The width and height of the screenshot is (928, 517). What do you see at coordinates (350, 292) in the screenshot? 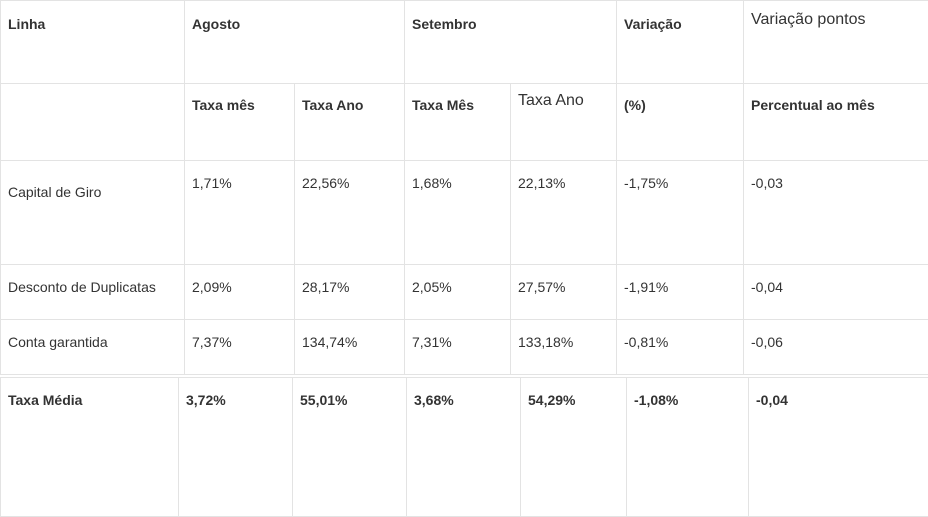
I see `cell-ago-ano: 28,17%` at bounding box center [350, 292].